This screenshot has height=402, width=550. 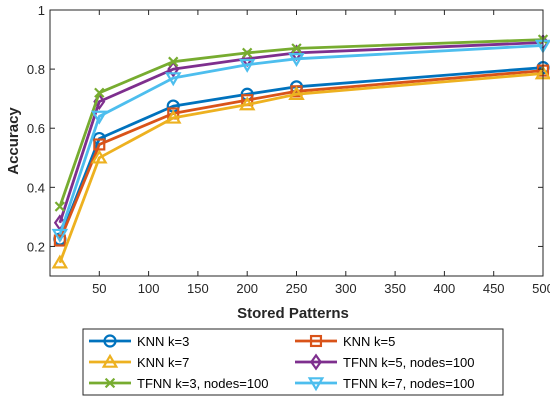 What do you see at coordinates (445, 288) in the screenshot?
I see `x-tick-label: 400` at bounding box center [445, 288].